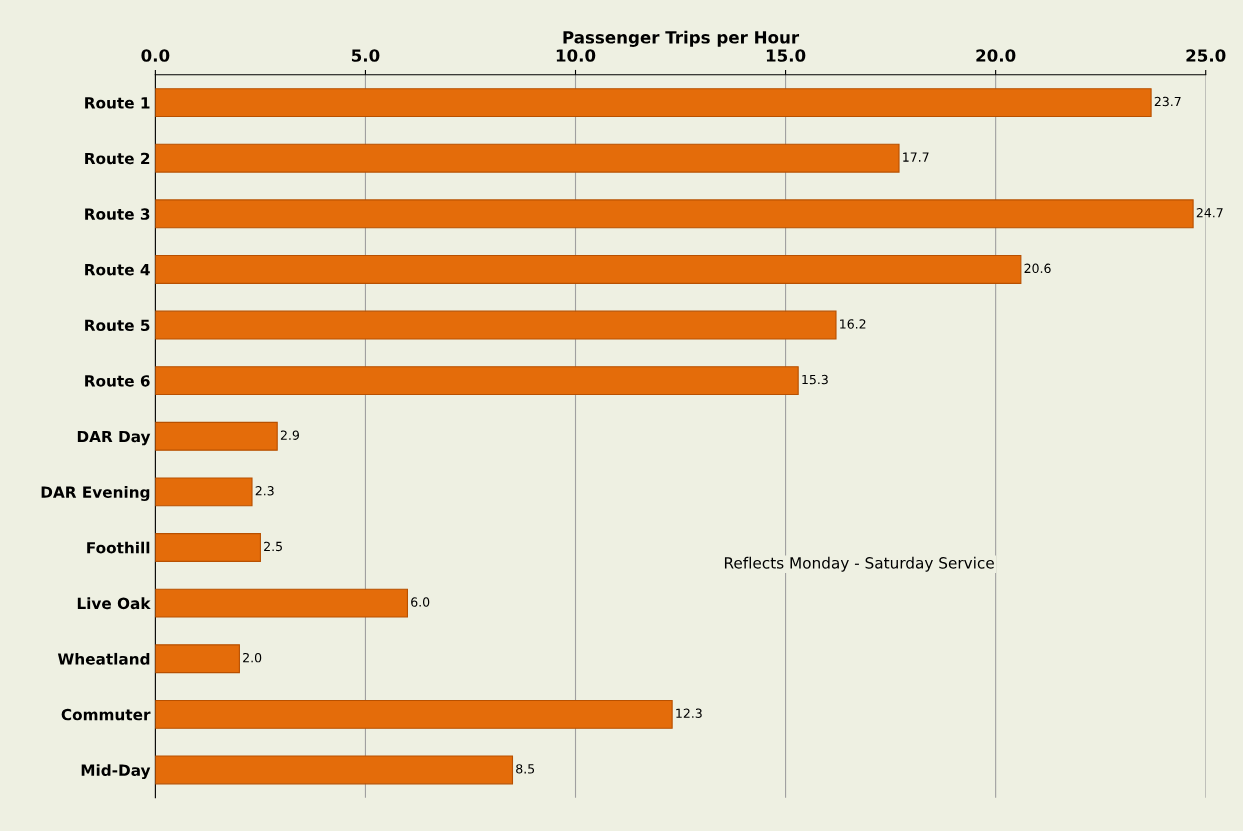 This screenshot has height=831, width=1243. What do you see at coordinates (689, 713) in the screenshot?
I see `data-label: 12.3` at bounding box center [689, 713].